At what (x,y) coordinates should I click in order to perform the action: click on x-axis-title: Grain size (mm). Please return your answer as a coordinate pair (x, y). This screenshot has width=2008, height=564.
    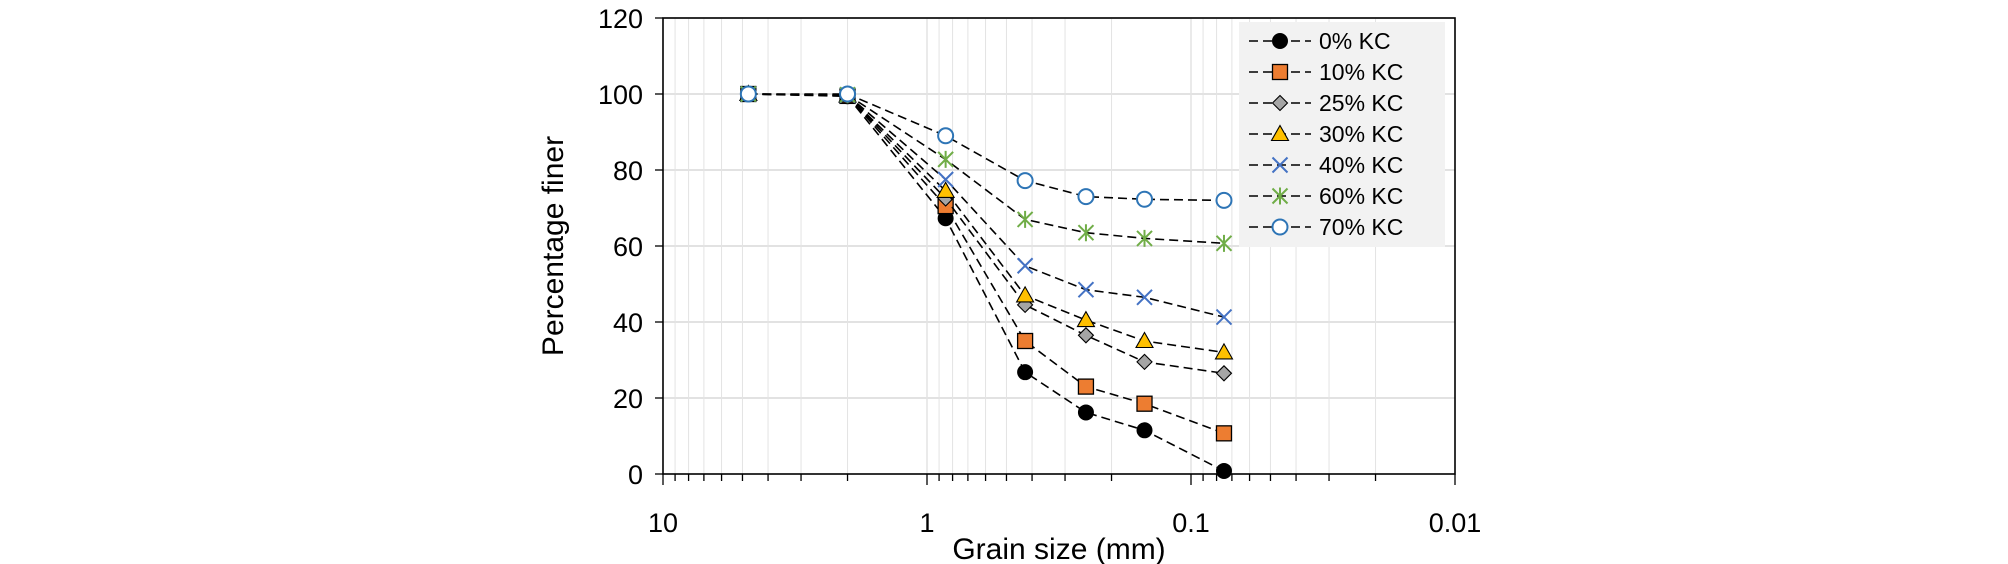
    Looking at the image, I should click on (1058, 548).